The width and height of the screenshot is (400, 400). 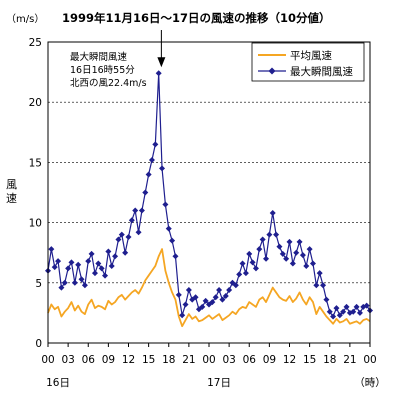 I want to click on x-unit-label: （時）, so click(x=370, y=383).